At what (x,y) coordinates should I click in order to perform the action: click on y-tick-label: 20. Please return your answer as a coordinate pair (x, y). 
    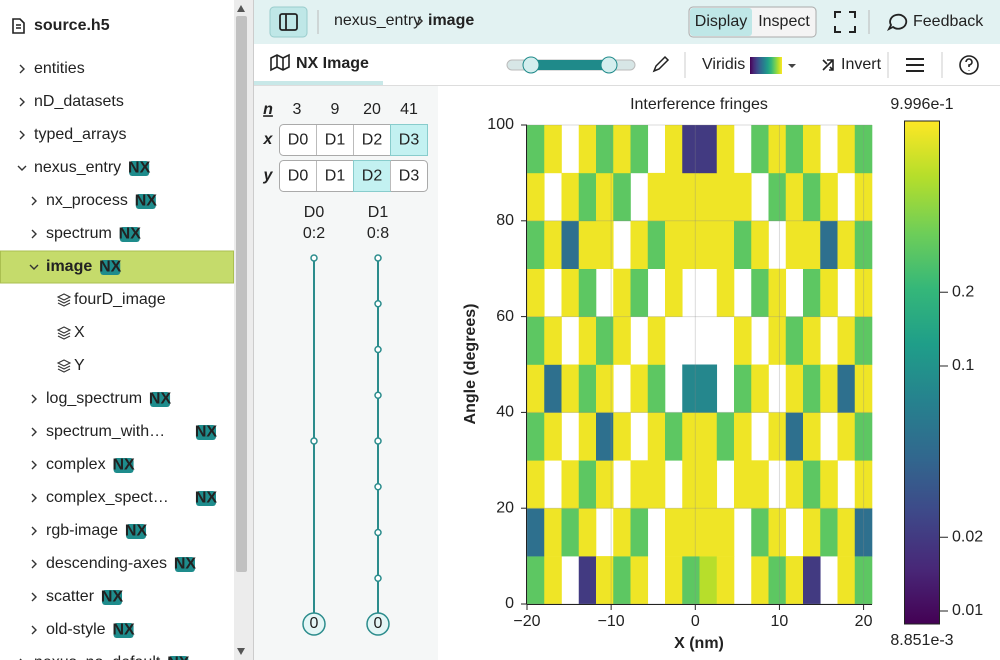
    Looking at the image, I should click on (505, 507).